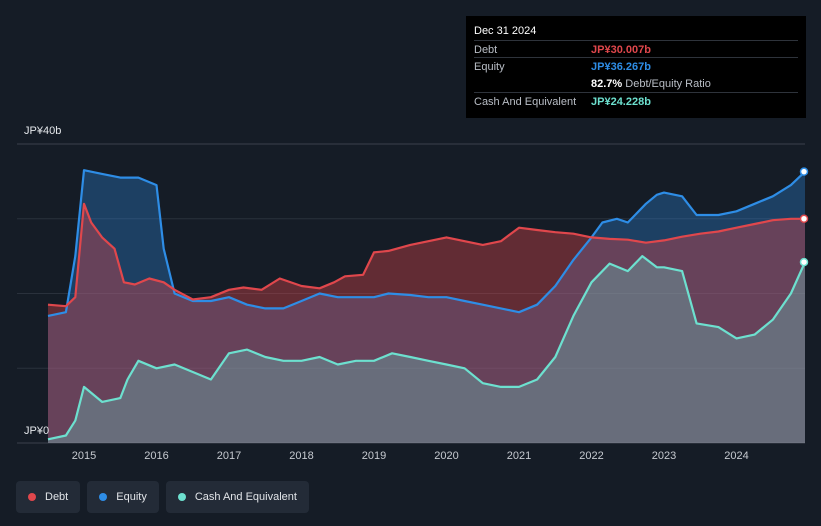 The height and width of the screenshot is (526, 821). What do you see at coordinates (245, 497) in the screenshot?
I see `legend-cash-label: Cash And Equivalent` at bounding box center [245, 497].